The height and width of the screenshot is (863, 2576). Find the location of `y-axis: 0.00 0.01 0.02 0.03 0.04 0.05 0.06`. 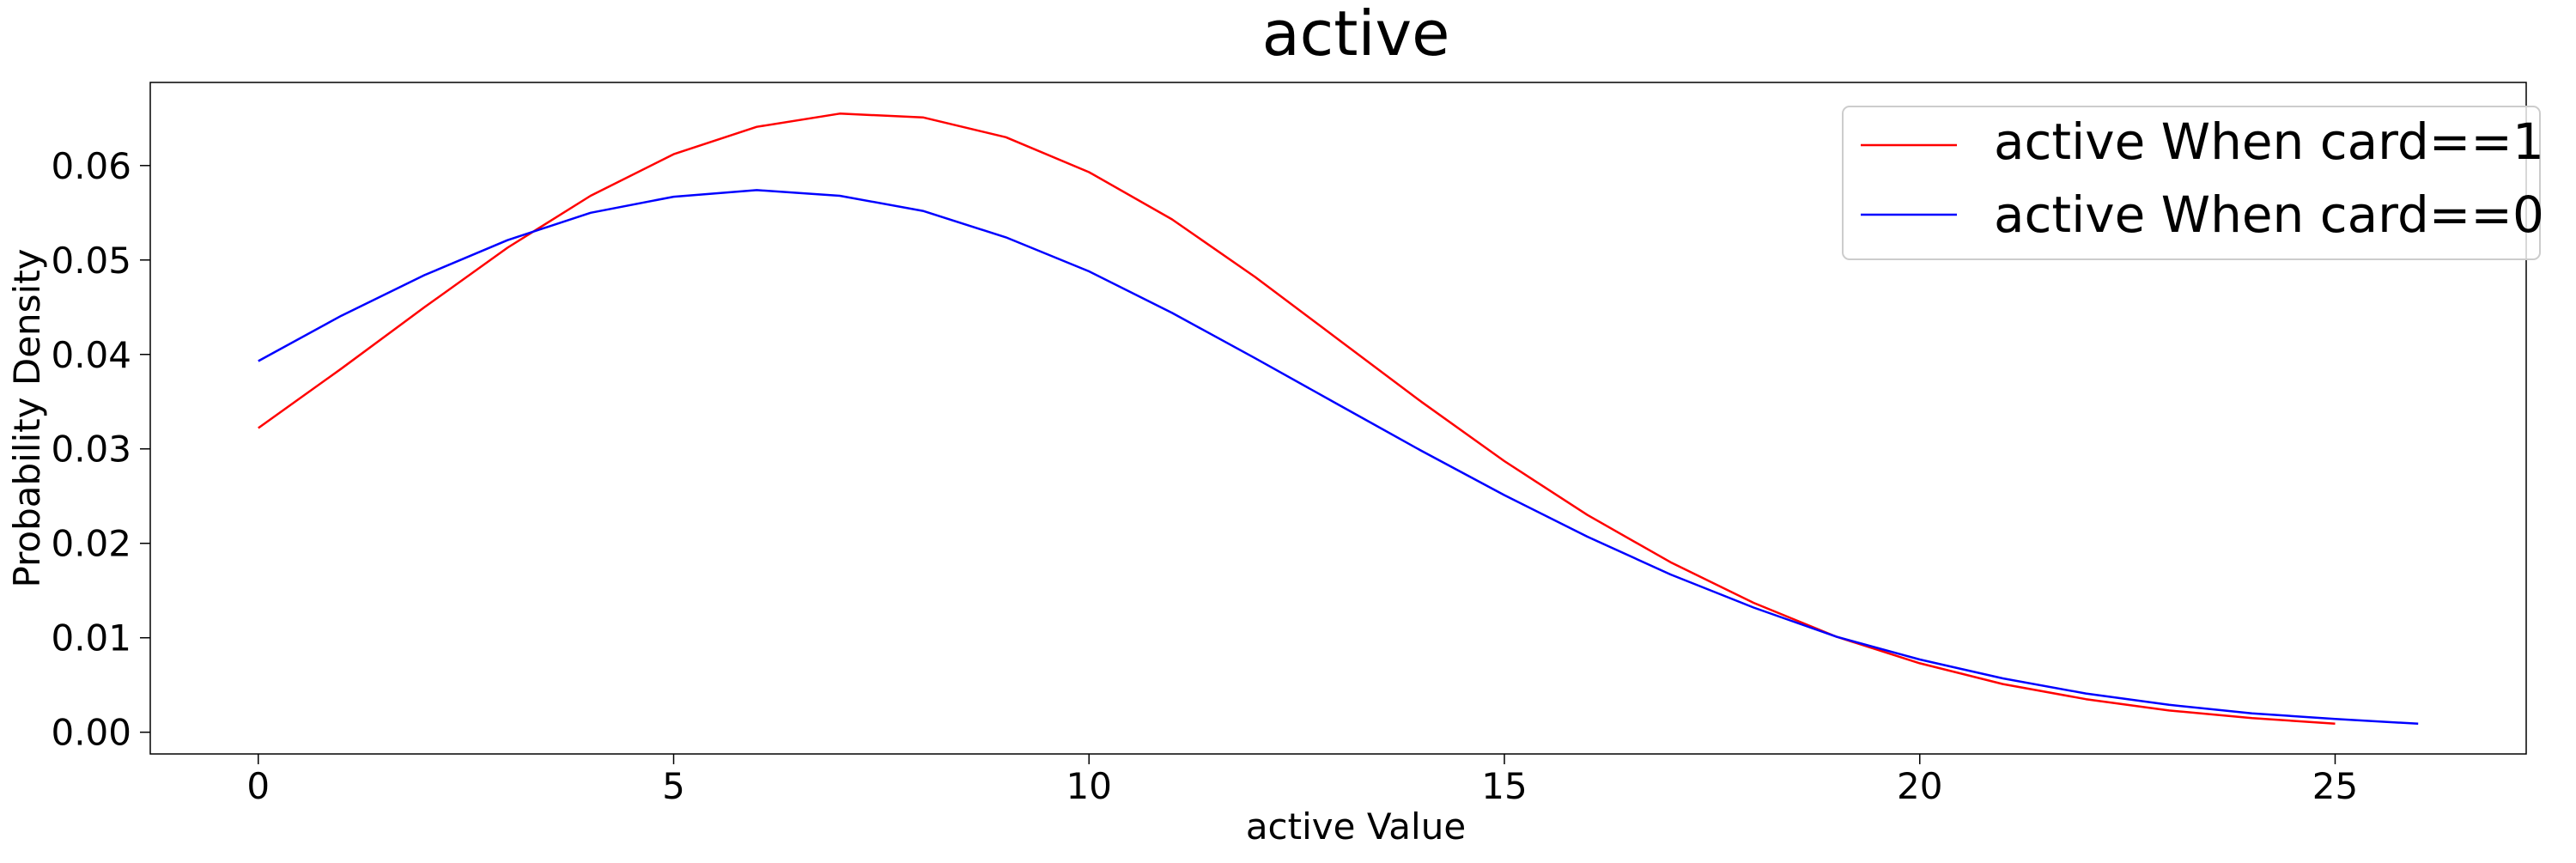

y-axis: 0.00 0.01 0.02 0.03 0.04 0.05 0.06 is located at coordinates (101, 449).